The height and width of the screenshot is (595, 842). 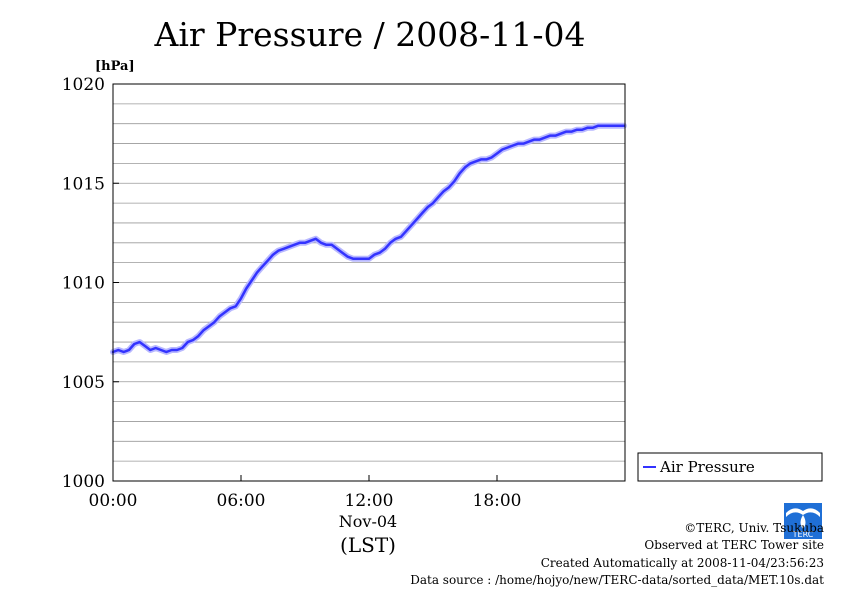 I want to click on copyright-text: ©TERC, Univ. Tsukuba, so click(x=754, y=528).